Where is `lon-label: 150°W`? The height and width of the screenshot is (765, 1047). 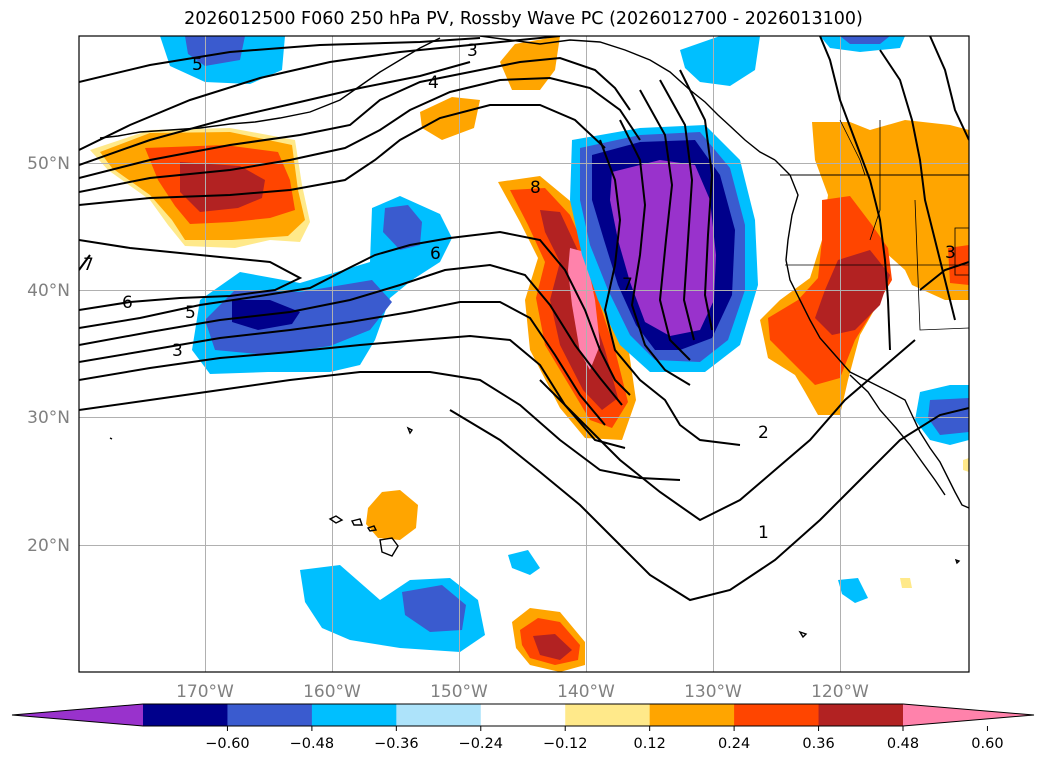 lon-label: 150°W is located at coordinates (459, 692).